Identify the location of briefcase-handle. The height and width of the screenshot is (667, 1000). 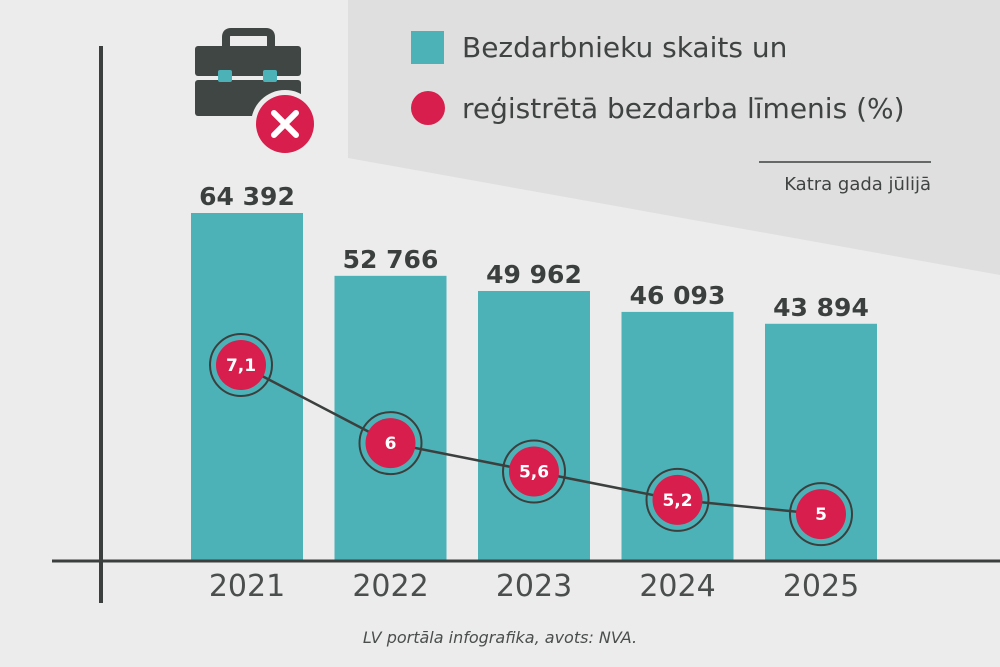
(248, 37).